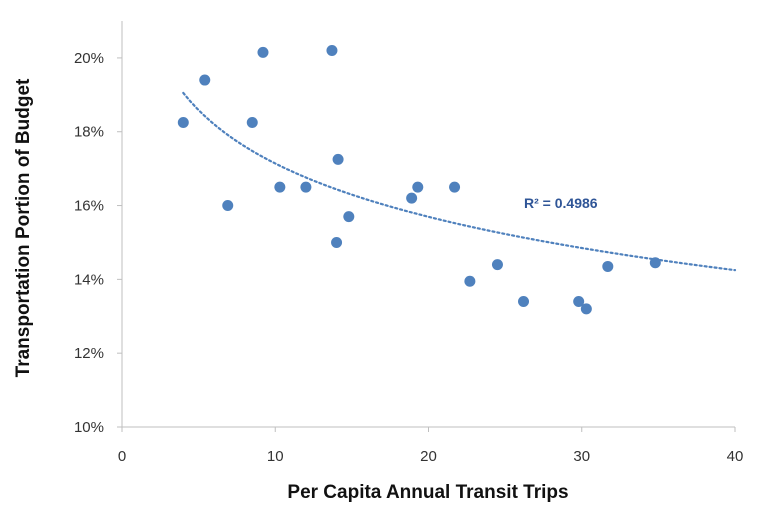 The height and width of the screenshot is (508, 773). Describe the element at coordinates (275, 456) in the screenshot. I see `x-tick-label: 10` at that location.